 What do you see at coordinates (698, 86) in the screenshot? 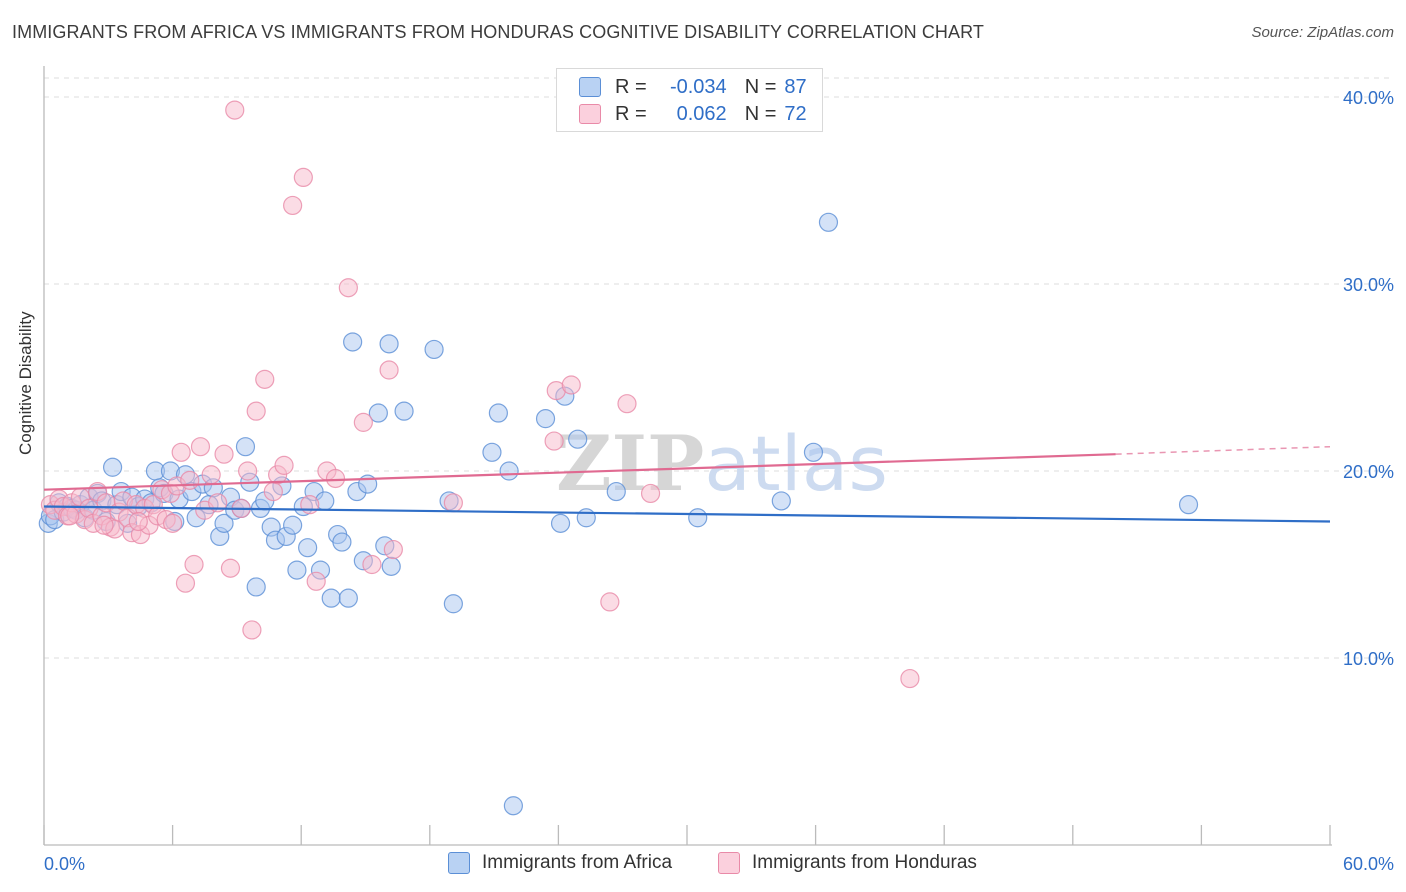
I see `africa-r-value: -0.034` at bounding box center [698, 86].